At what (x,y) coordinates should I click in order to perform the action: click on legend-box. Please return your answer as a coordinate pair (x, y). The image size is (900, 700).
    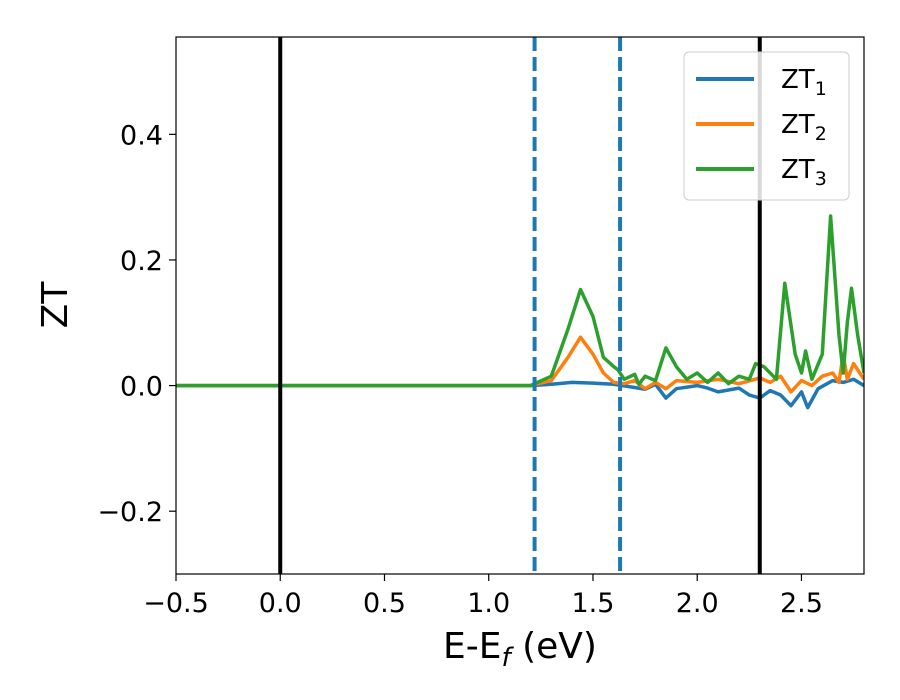
    Looking at the image, I should click on (766, 126).